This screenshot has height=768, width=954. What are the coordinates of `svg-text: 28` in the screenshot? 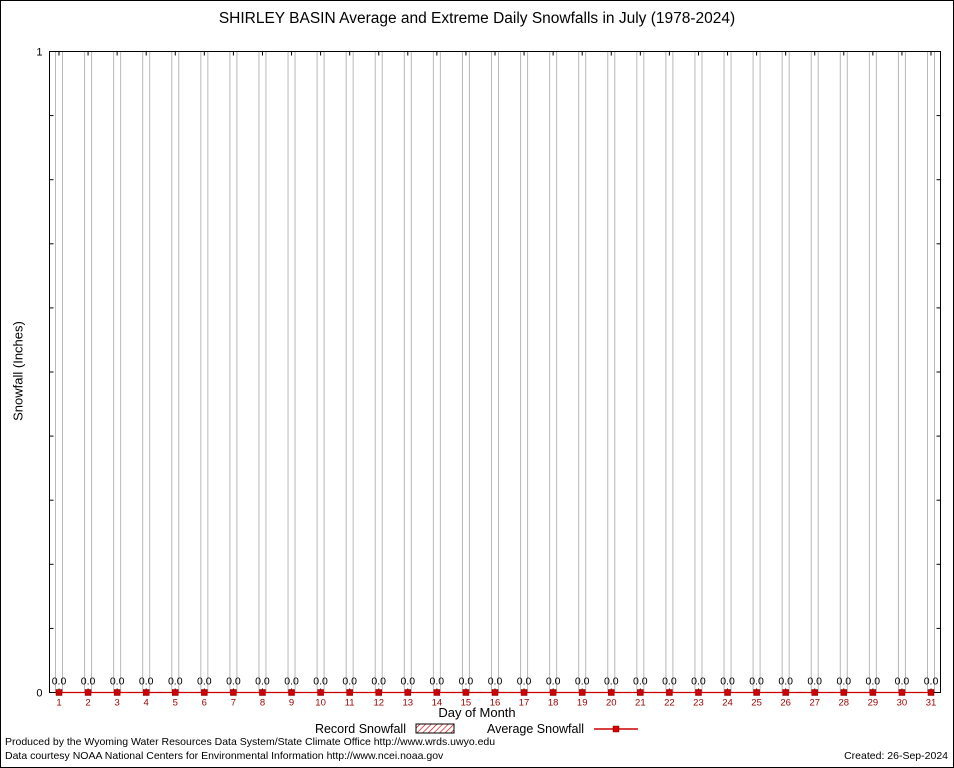 It's located at (844, 703).